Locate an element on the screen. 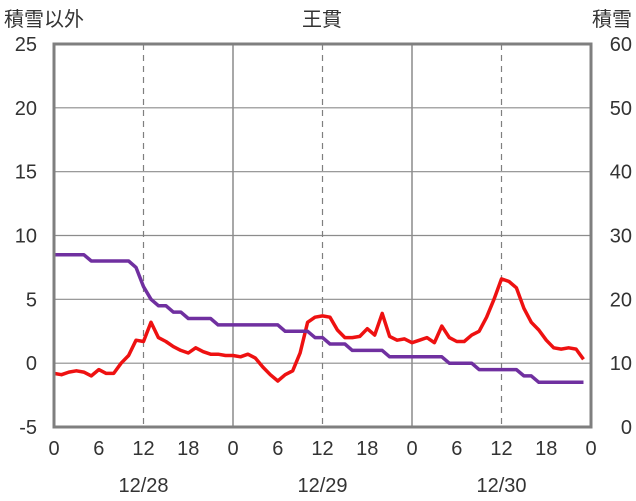 The image size is (636, 501). right-y-tick-label: 20 is located at coordinates (621, 300).